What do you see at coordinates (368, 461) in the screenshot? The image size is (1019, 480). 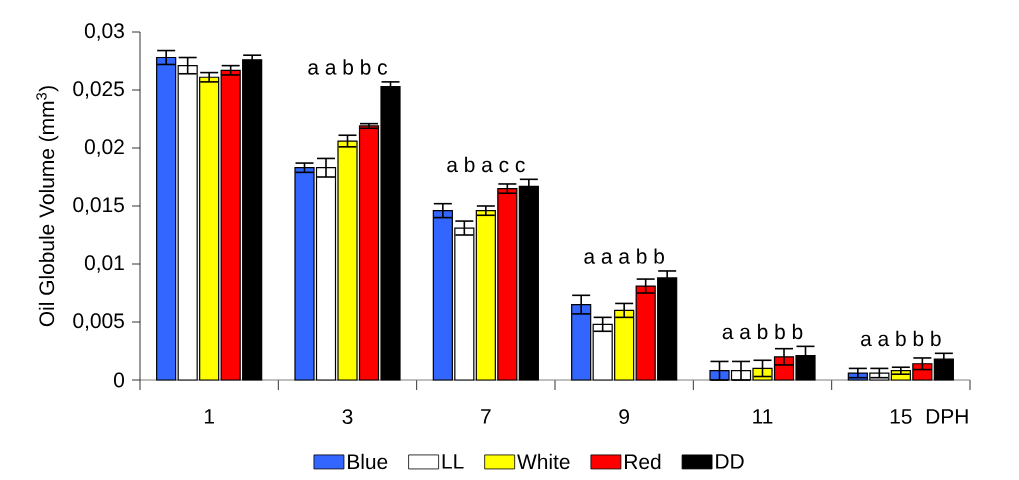 I see `legend-label: Blue` at bounding box center [368, 461].